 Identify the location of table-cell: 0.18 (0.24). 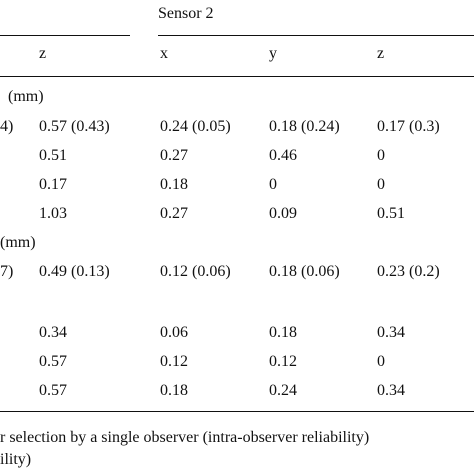
(304, 126).